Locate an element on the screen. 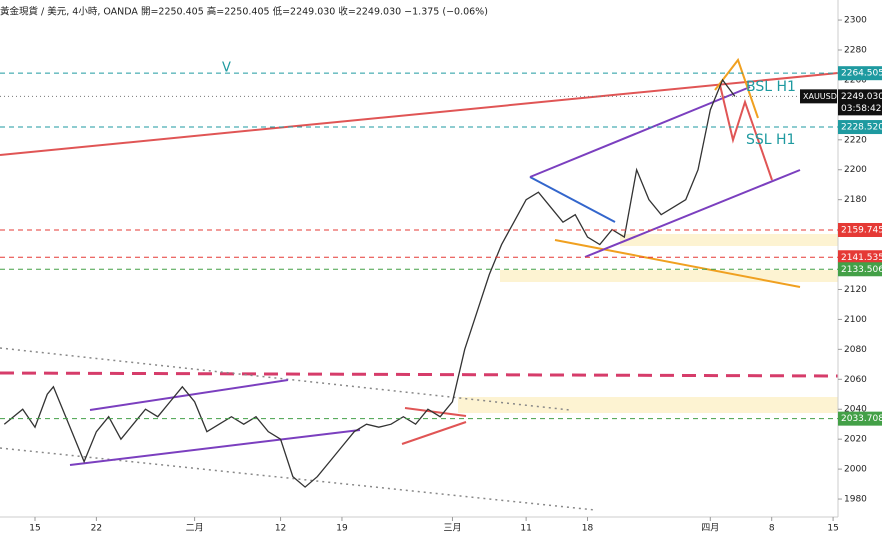 The width and height of the screenshot is (882, 542). symbol-tag is located at coordinates (818, 96).